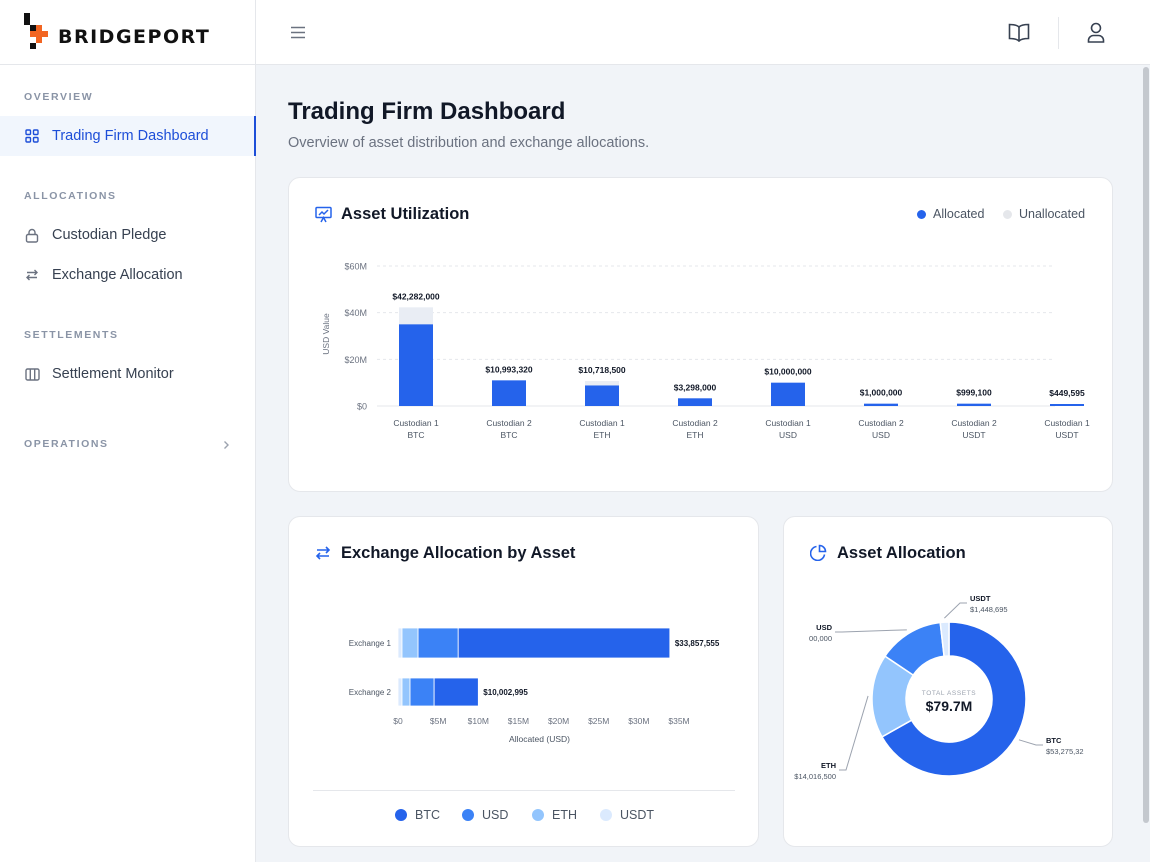  I want to click on center-label: TOTAL ASSETS, so click(949, 693).